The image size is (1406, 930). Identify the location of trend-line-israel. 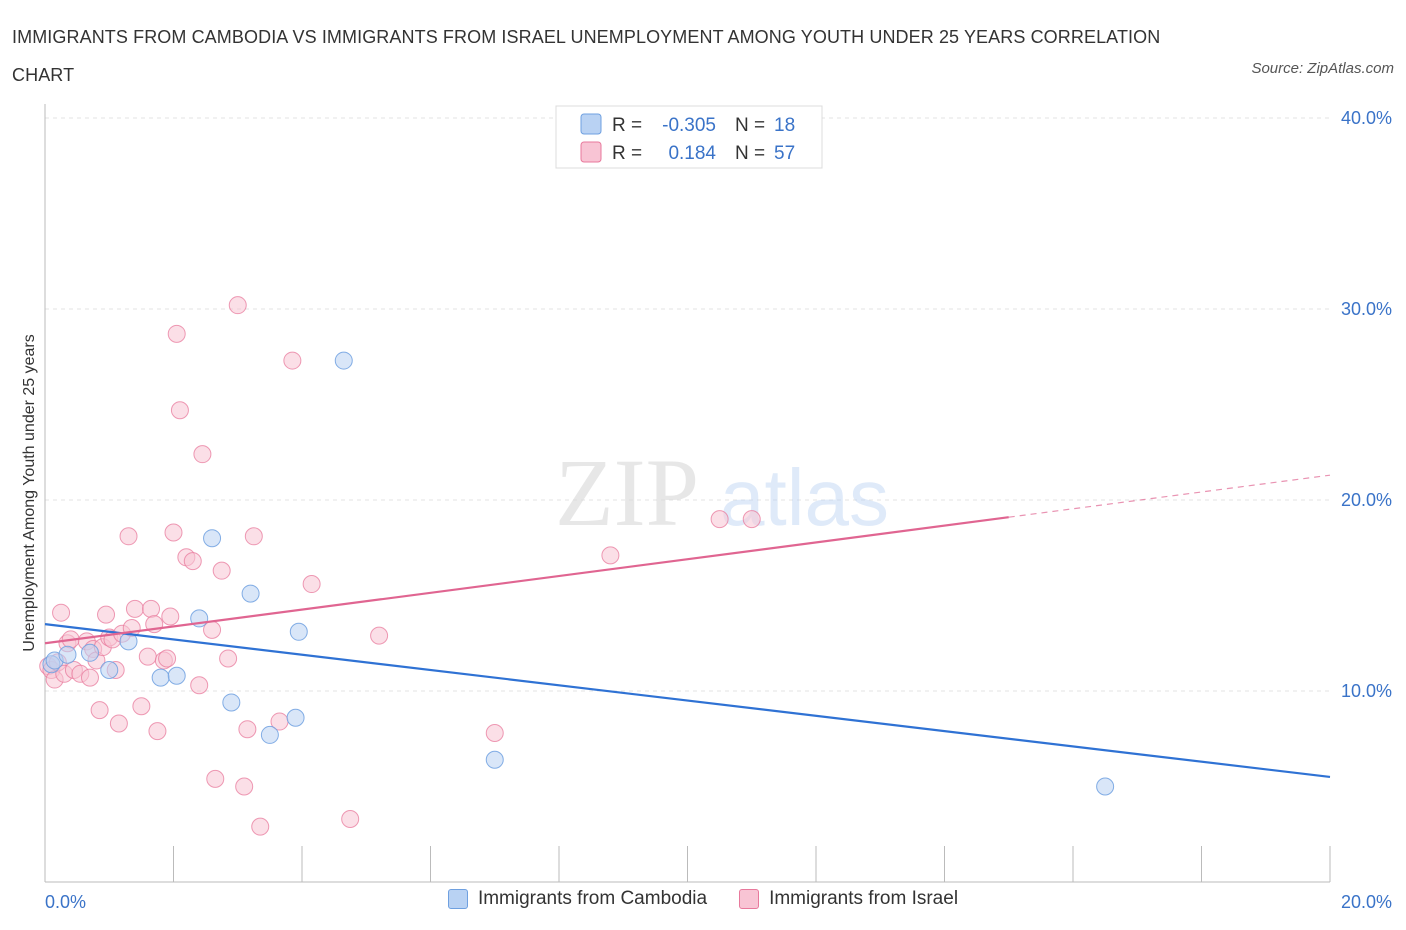
(526, 580).